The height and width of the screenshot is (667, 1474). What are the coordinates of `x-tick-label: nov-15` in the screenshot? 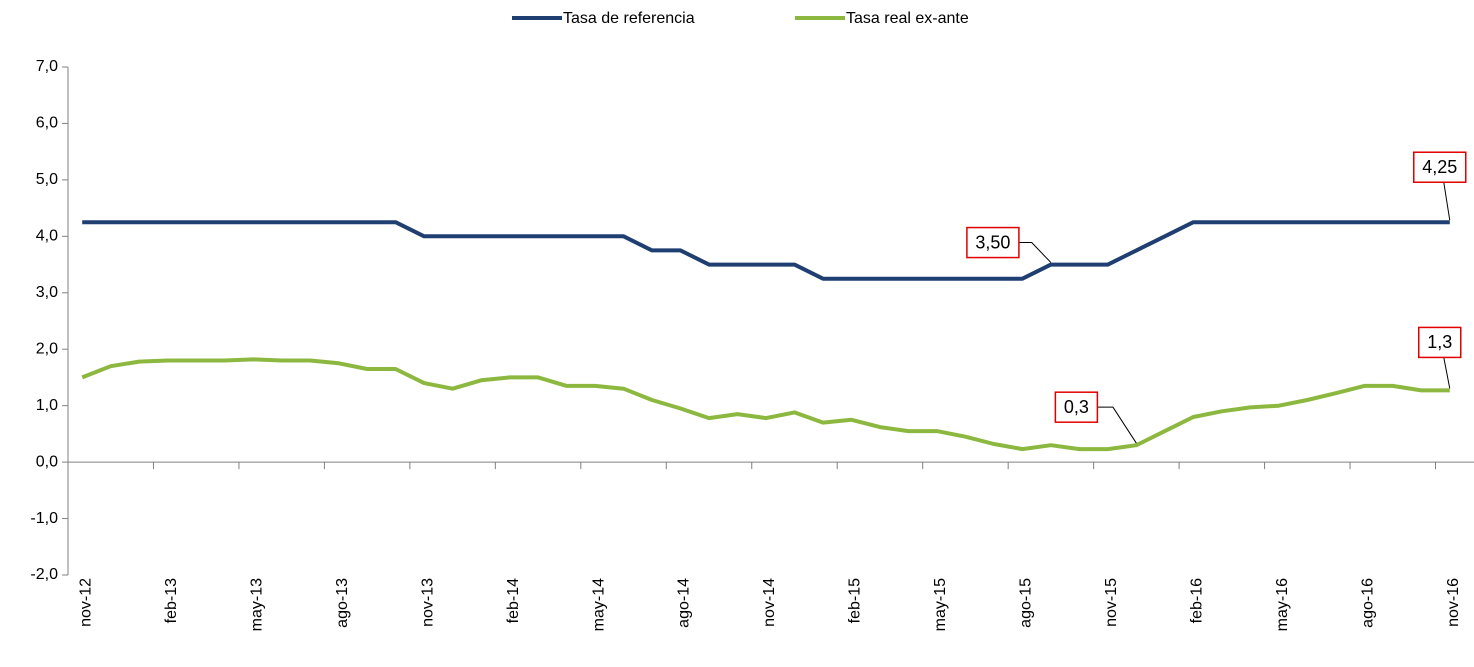 It's located at (1111, 602).